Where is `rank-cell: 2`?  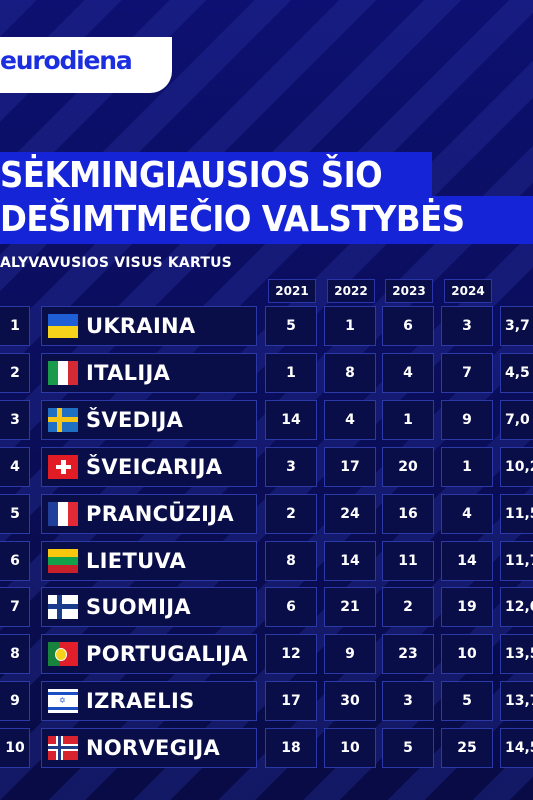 rank-cell: 2 is located at coordinates (15, 373).